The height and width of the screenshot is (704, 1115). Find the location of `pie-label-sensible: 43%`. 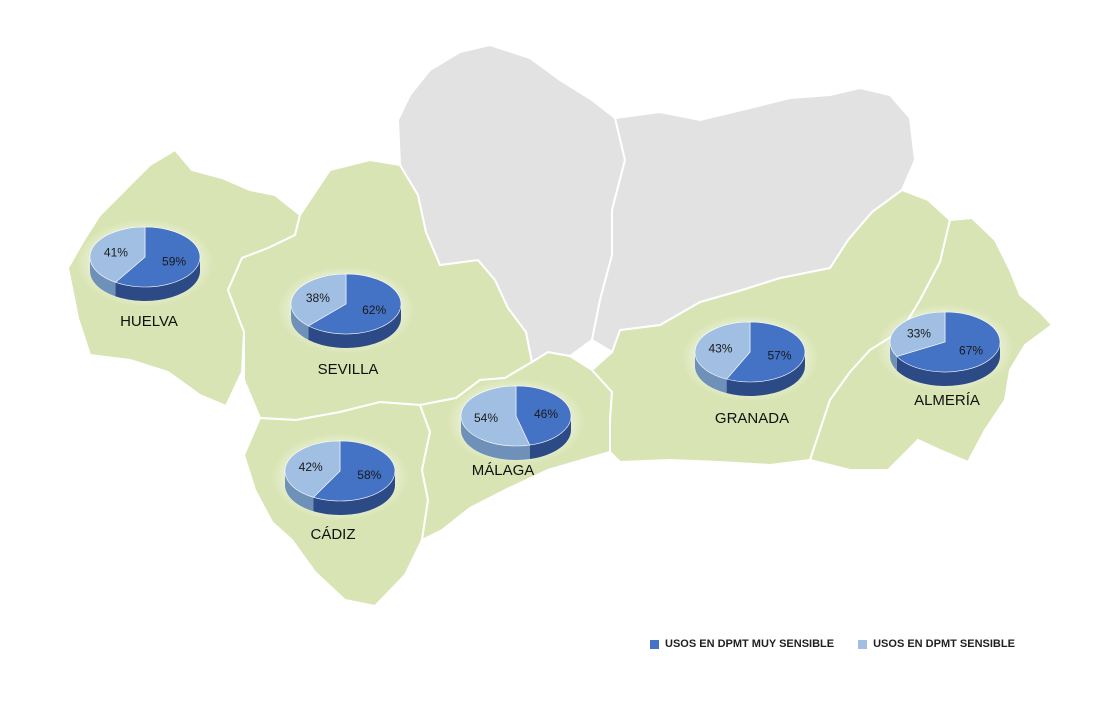

pie-label-sensible: 43% is located at coordinates (720, 348).